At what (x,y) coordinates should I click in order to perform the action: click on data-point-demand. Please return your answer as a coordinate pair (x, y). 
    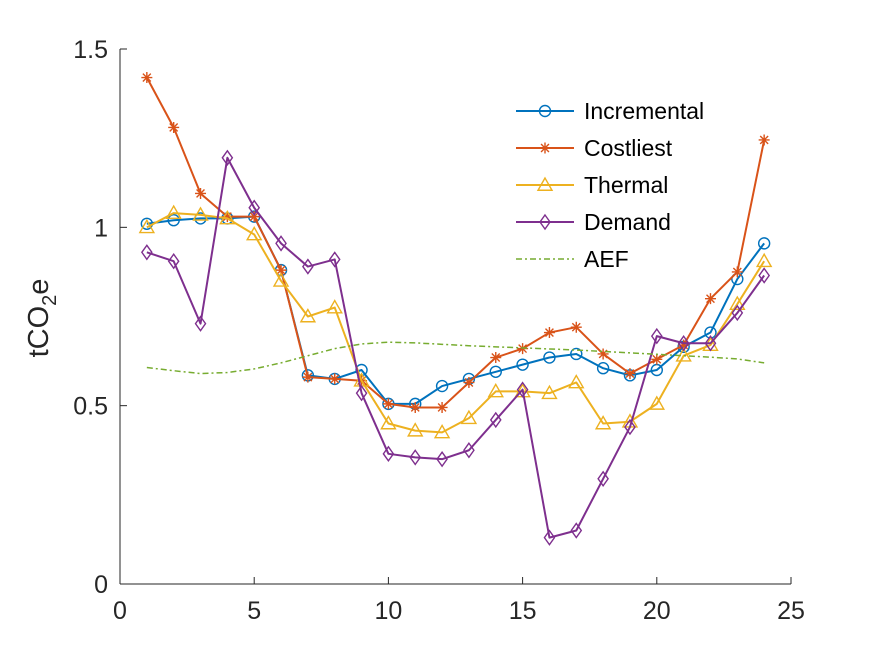
    Looking at the image, I should click on (147, 252).